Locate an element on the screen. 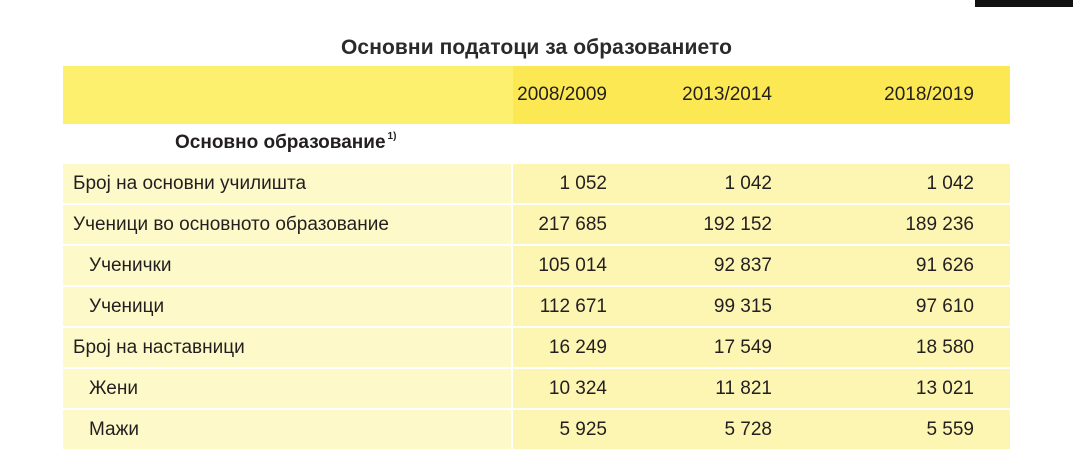 Image resolution: width=1073 pixels, height=455 pixels. row-value: 112 671 is located at coordinates (579, 306).